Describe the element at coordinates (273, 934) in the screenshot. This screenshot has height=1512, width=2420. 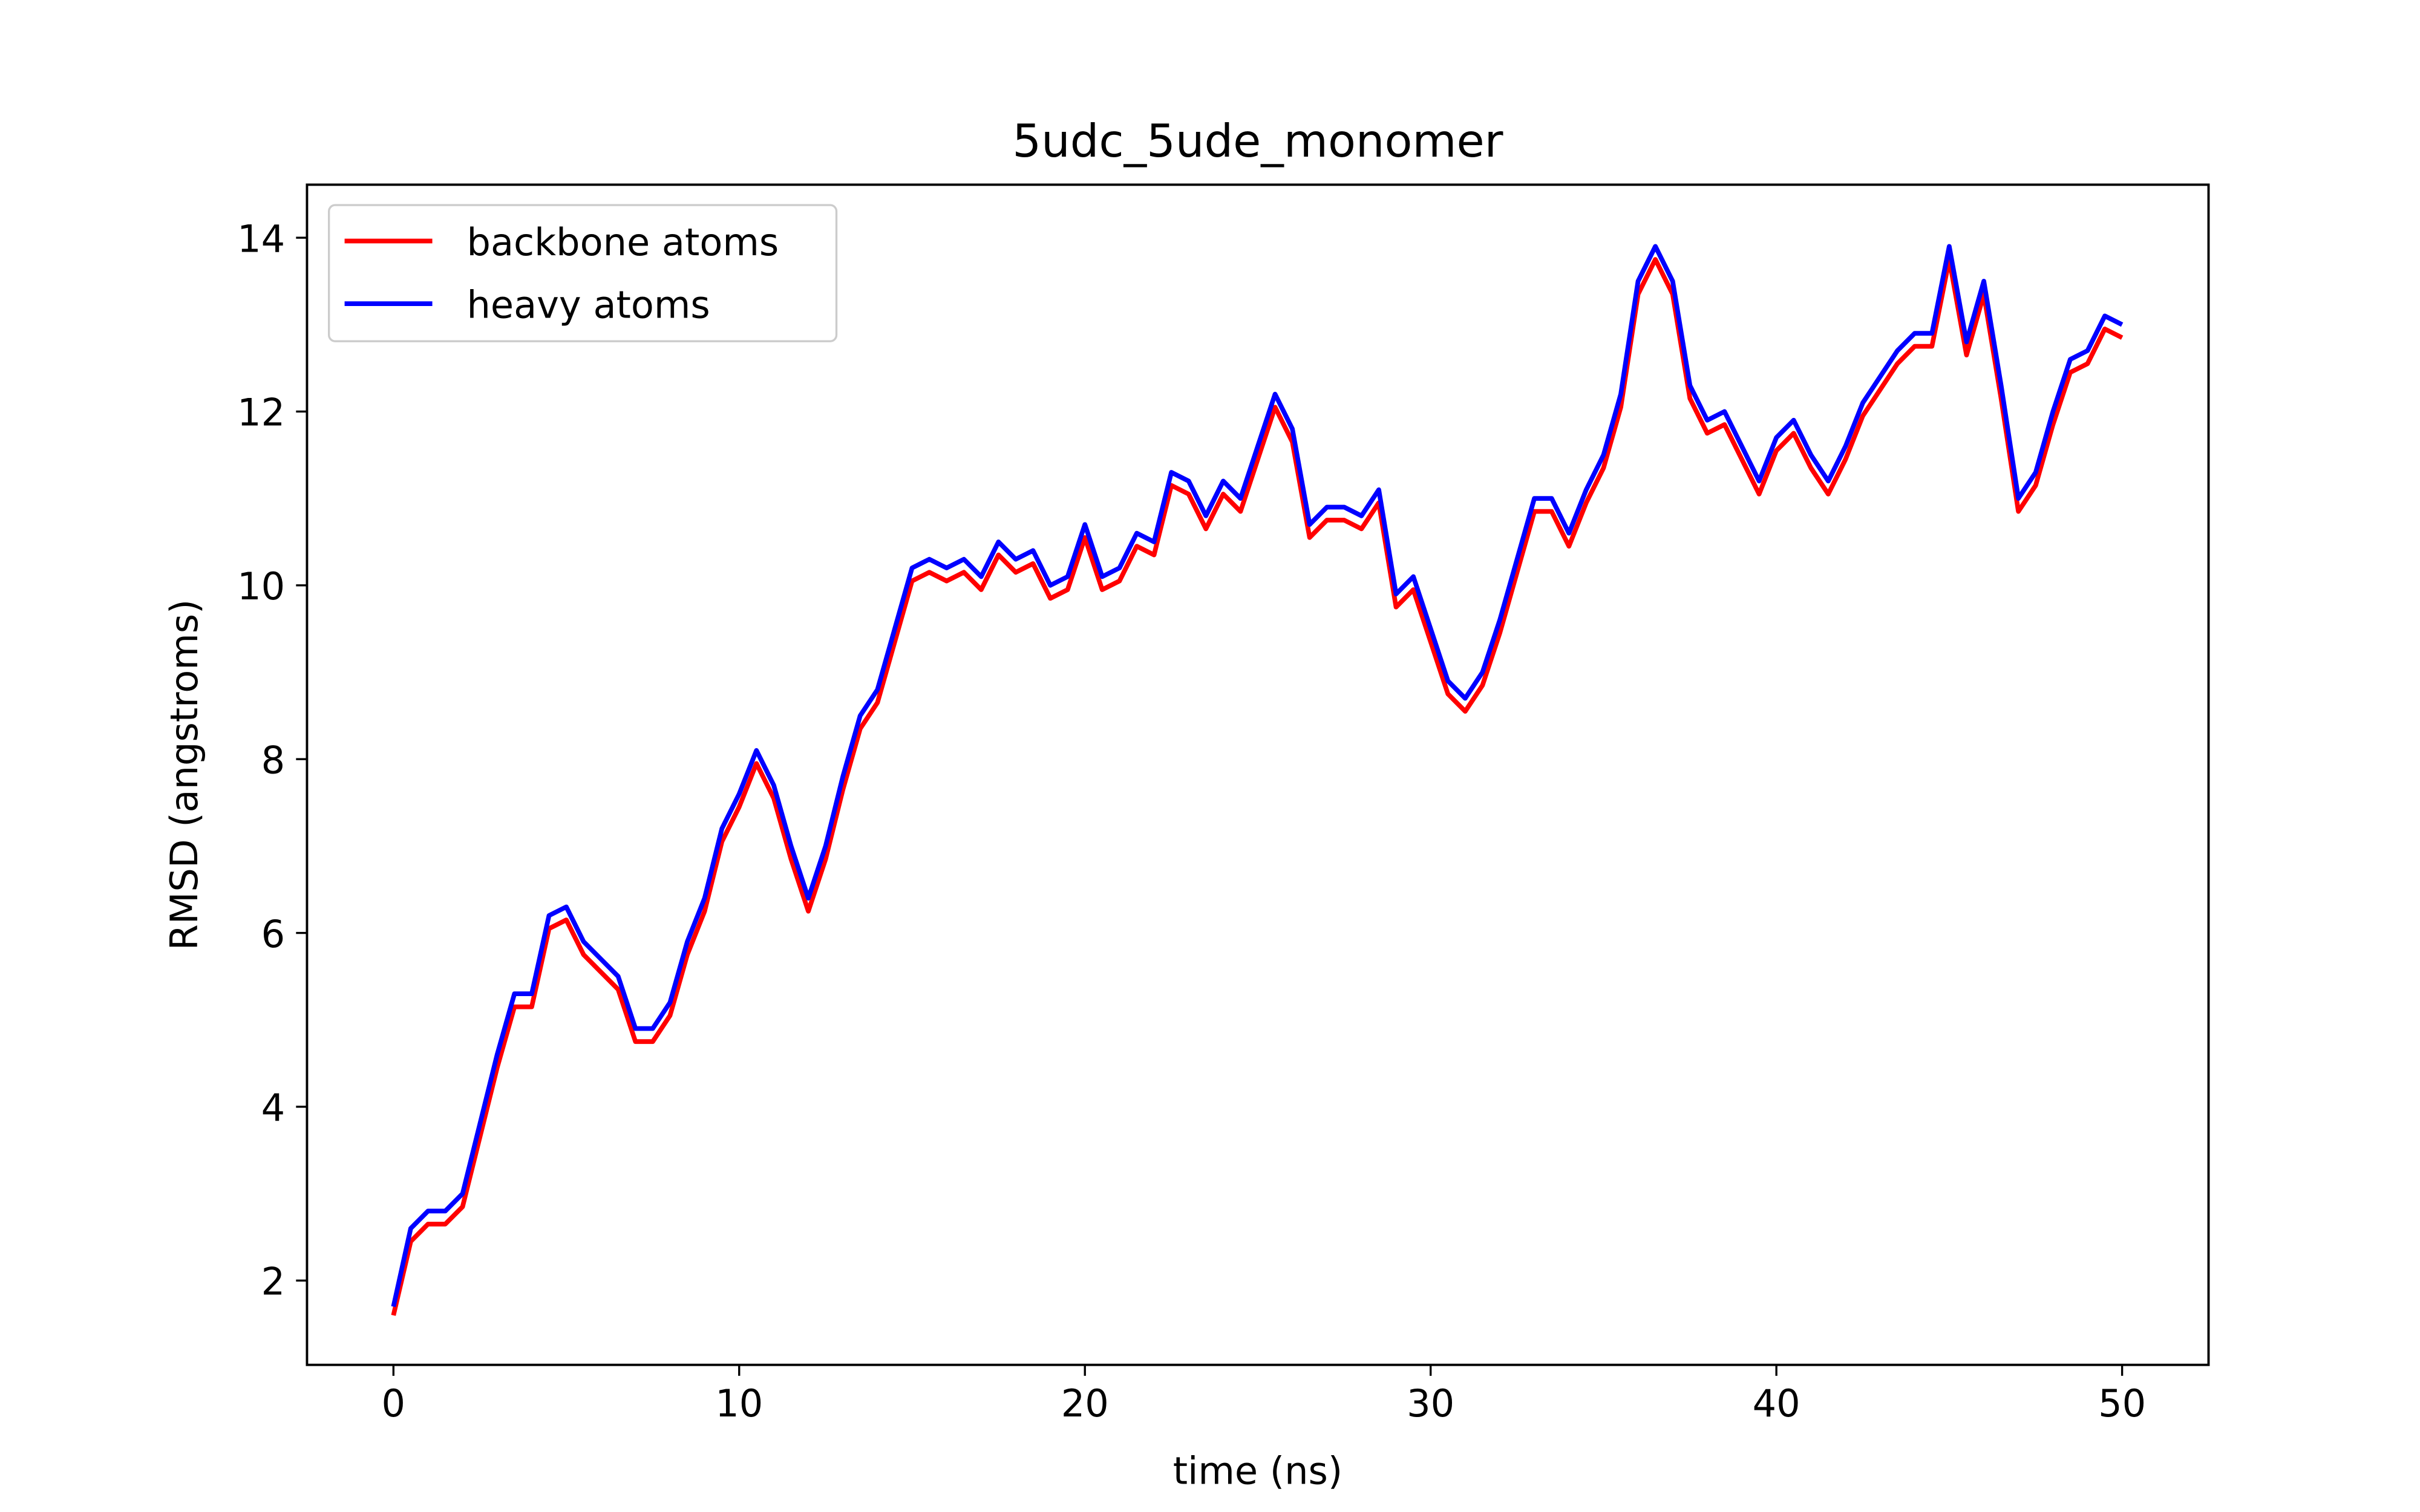
I see `y-tick-label: 6` at that location.